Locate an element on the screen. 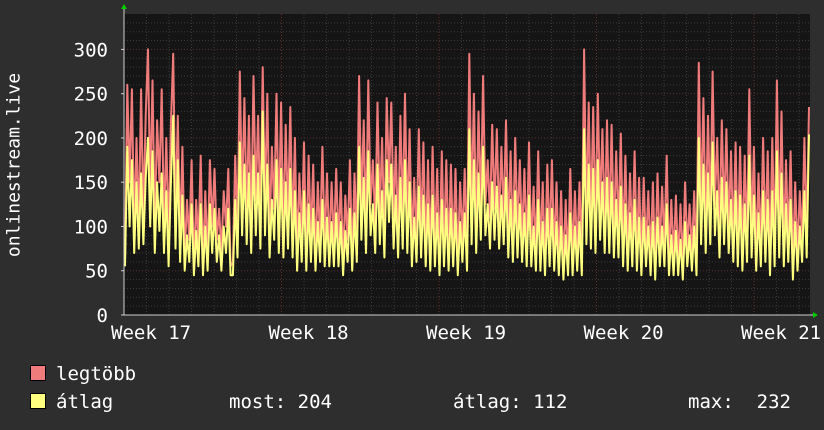 Image resolution: width=824 pixels, height=430 pixels. y-tick-label: 150 is located at coordinates (91, 183).